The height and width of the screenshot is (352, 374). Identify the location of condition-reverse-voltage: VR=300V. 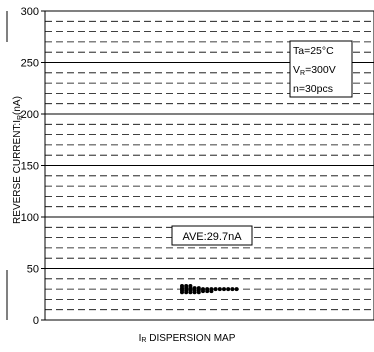
(314, 70).